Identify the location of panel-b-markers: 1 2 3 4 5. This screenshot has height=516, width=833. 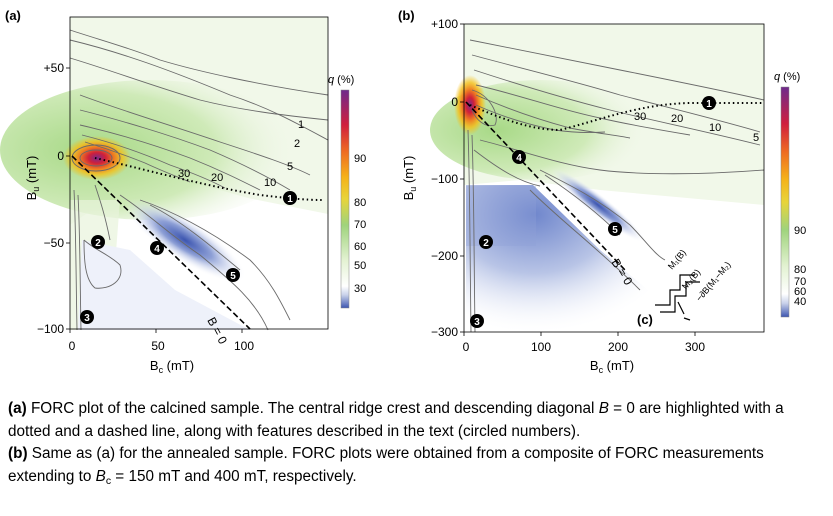
(593, 212).